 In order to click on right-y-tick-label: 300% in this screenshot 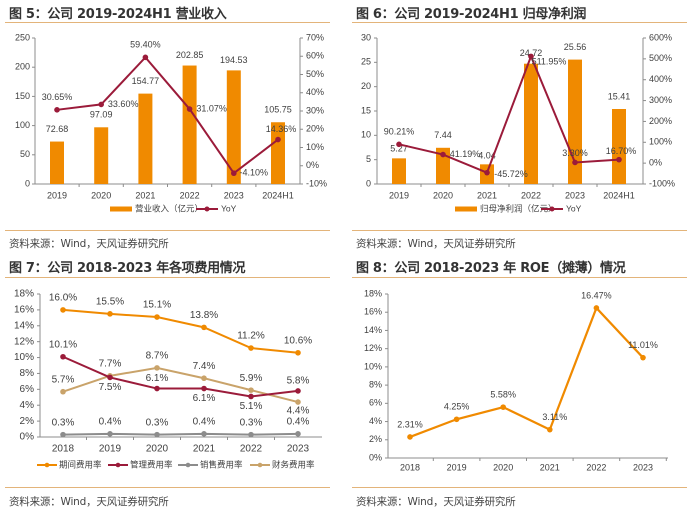, I will do `click(660, 100)`.